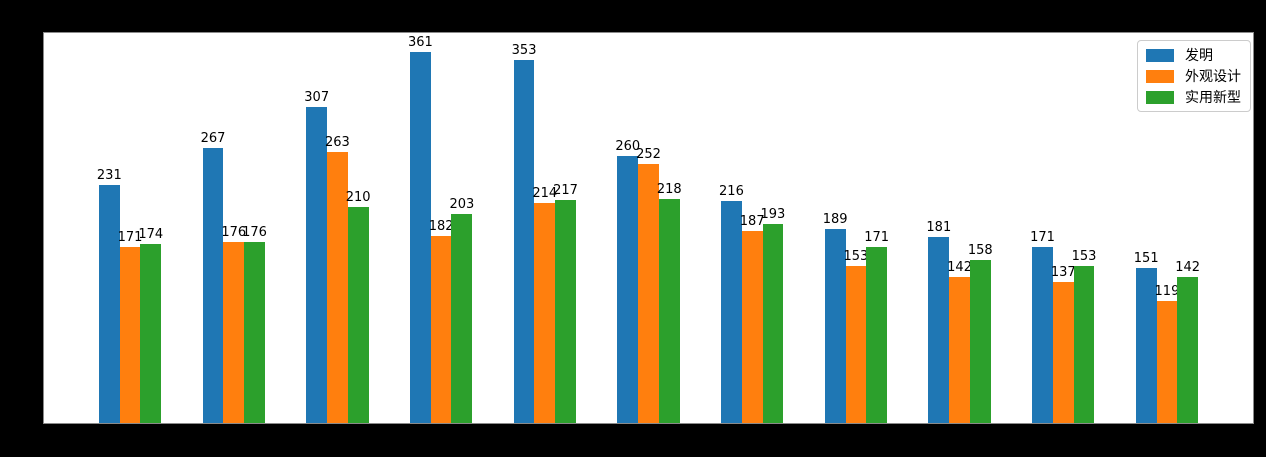 This screenshot has height=457, width=1266. Describe the element at coordinates (565, 190) in the screenshot. I see `bar-value-label: 217` at that location.